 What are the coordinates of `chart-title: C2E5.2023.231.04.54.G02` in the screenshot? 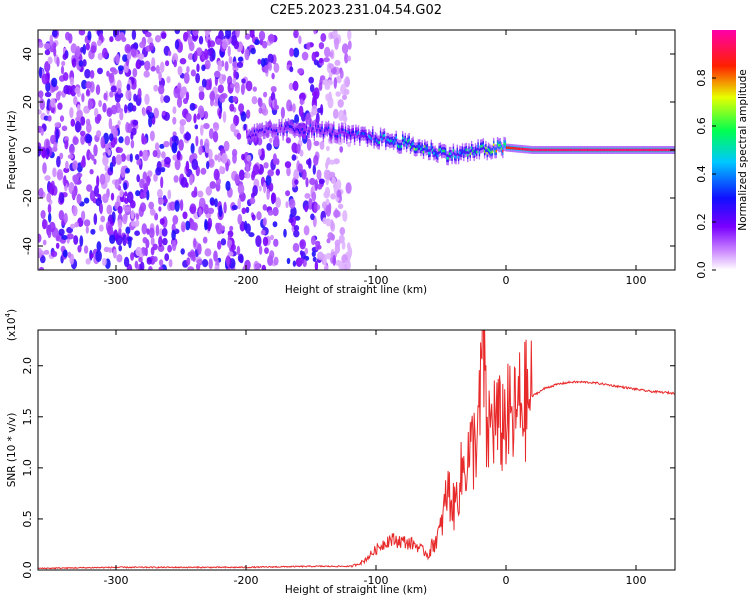 It's located at (356, 10).